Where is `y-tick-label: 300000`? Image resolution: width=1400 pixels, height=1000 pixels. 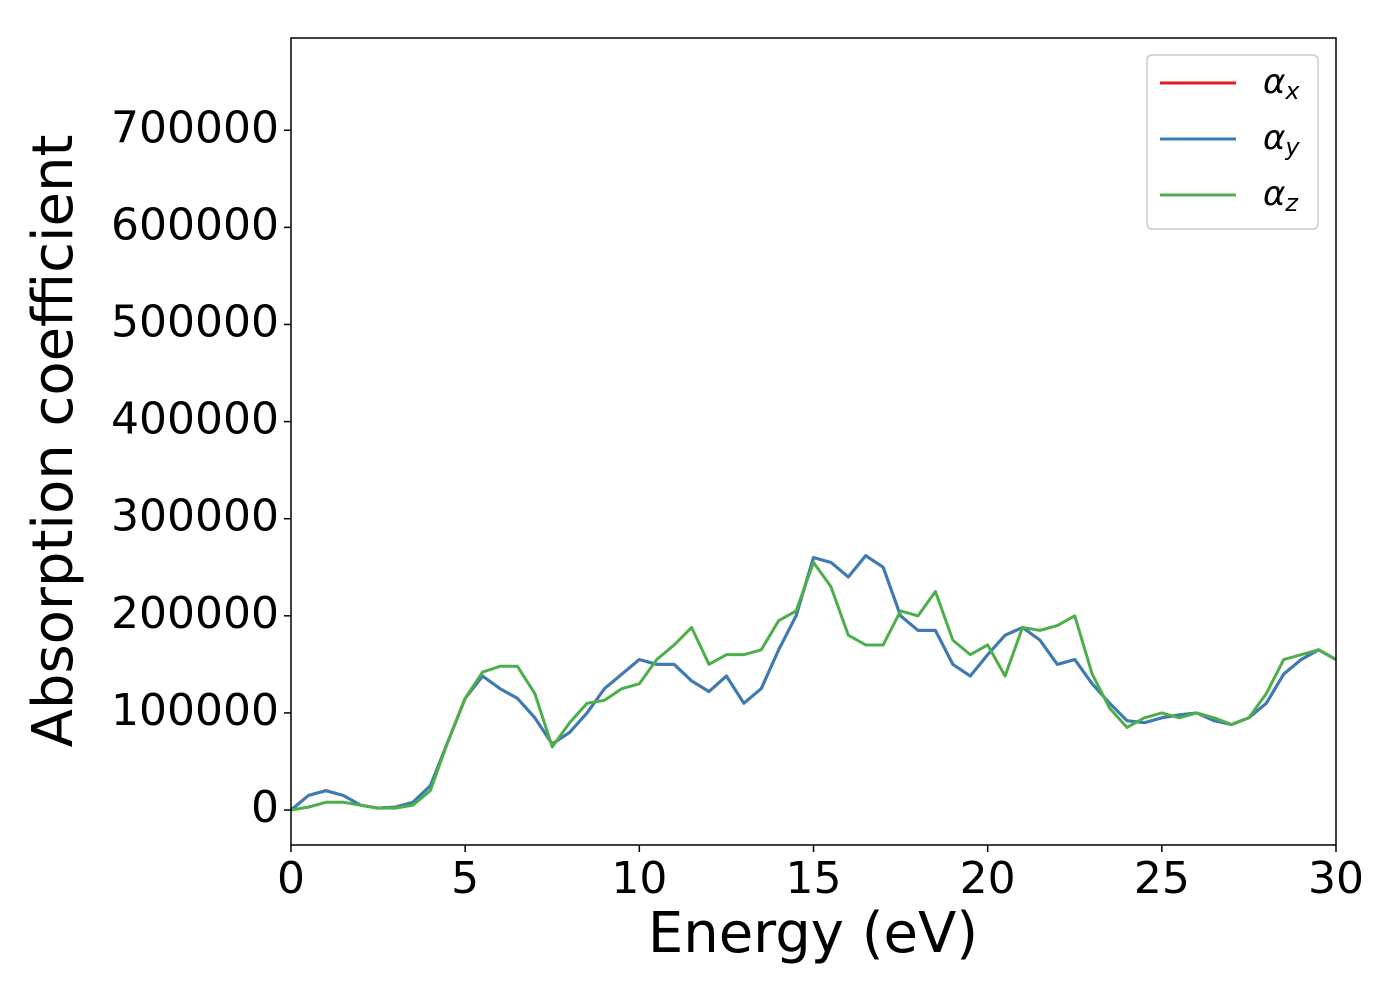
y-tick-label: 300000 is located at coordinates (195, 516).